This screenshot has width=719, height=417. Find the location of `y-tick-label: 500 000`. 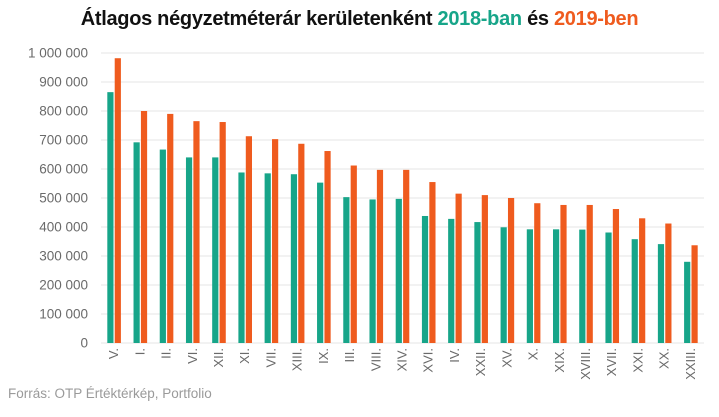

y-tick-label: 500 000 is located at coordinates (63, 198).